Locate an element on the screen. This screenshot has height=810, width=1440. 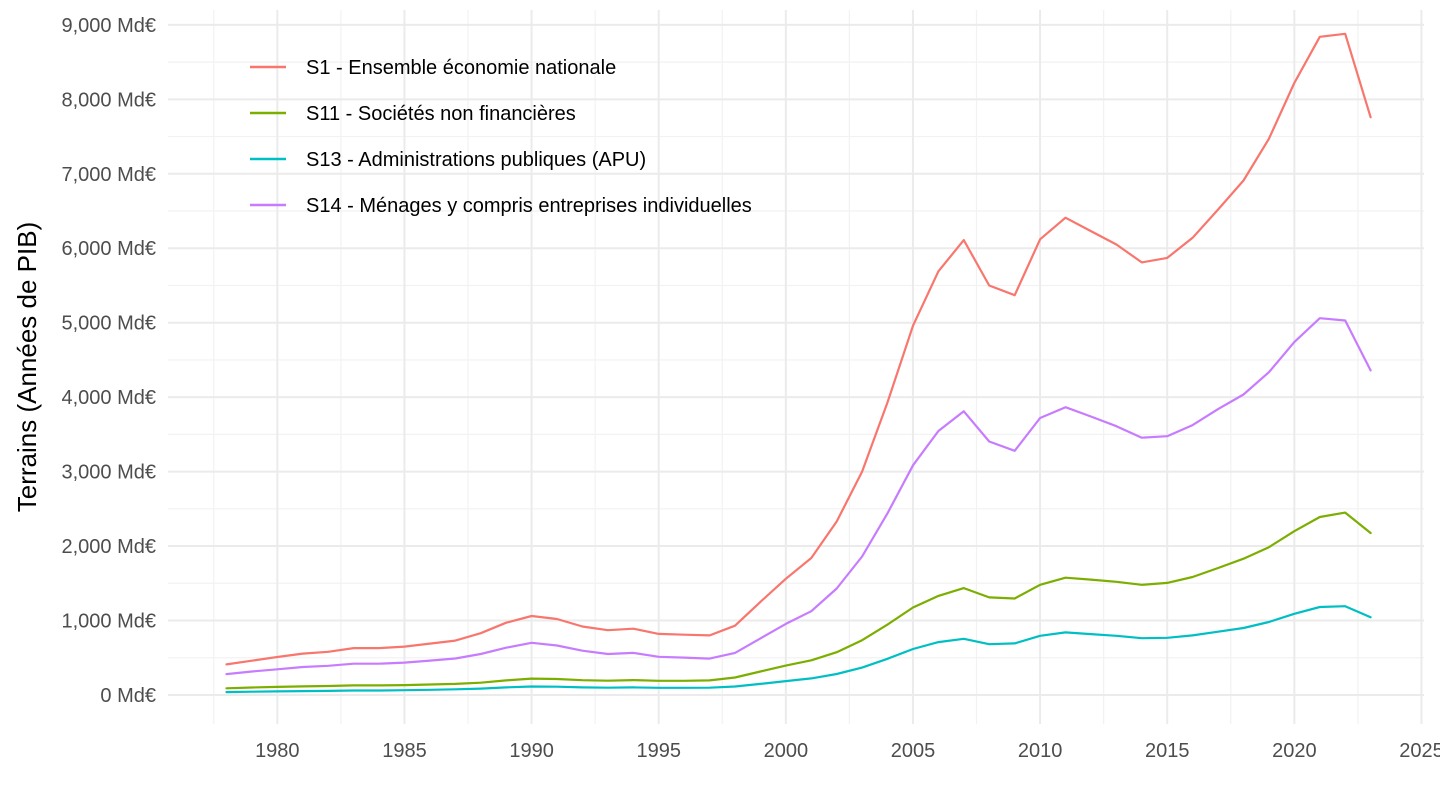
x-tick-label: 2025 is located at coordinates (1419, 751).